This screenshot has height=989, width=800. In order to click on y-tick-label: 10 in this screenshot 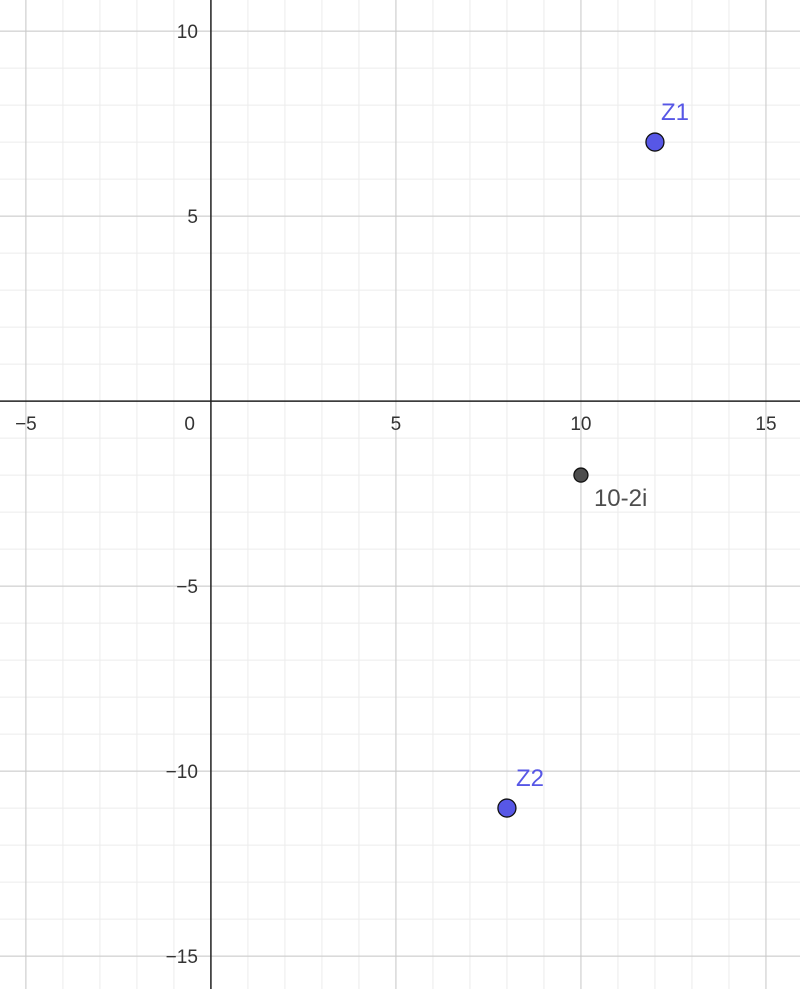, I will do `click(187, 32)`.